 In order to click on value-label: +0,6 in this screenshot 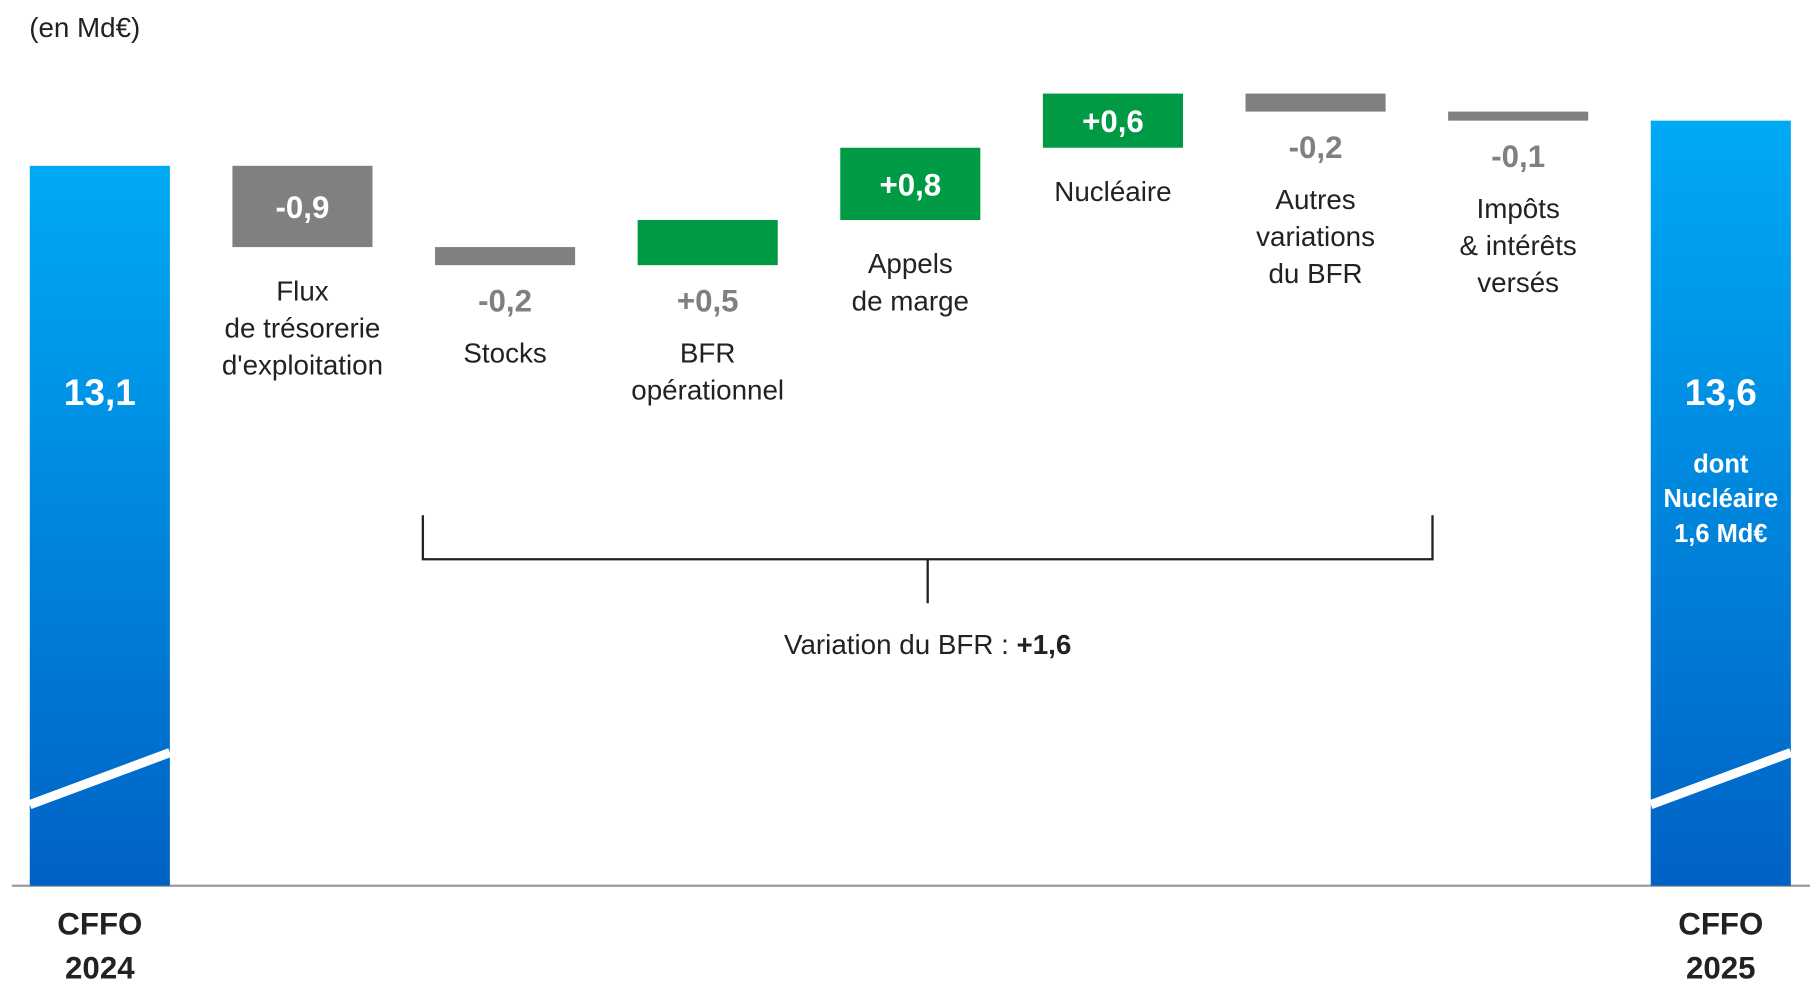, I will do `click(1113, 121)`.